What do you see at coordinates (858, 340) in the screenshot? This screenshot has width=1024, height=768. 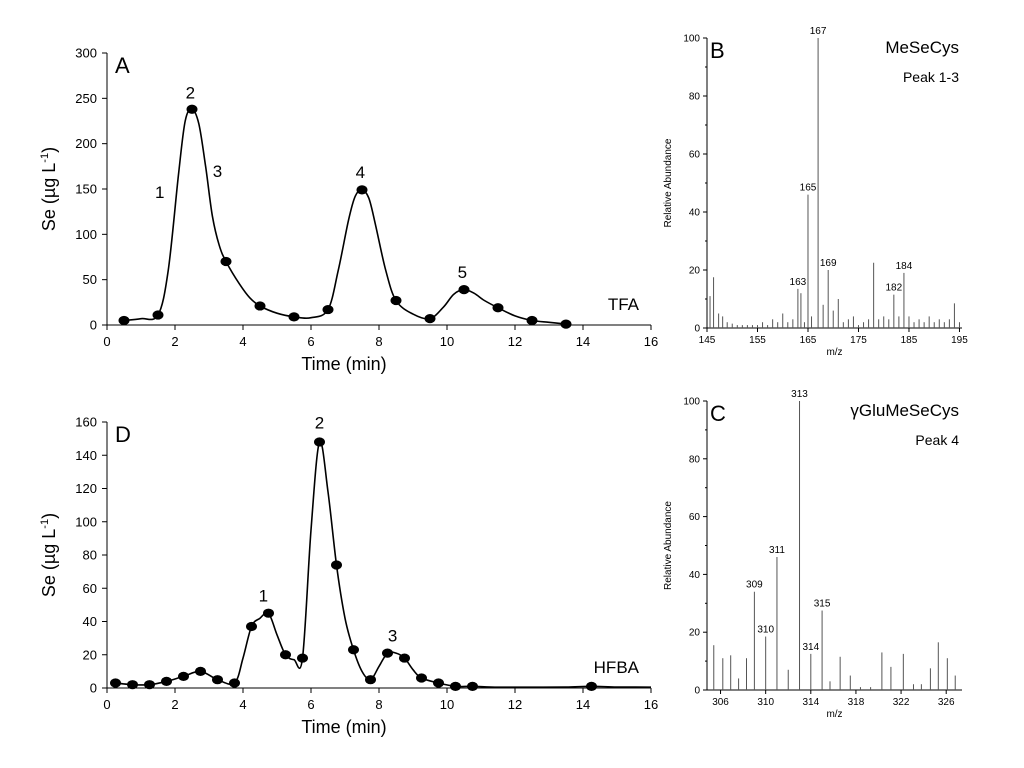 I see `x-tick-label: 175` at bounding box center [858, 340].